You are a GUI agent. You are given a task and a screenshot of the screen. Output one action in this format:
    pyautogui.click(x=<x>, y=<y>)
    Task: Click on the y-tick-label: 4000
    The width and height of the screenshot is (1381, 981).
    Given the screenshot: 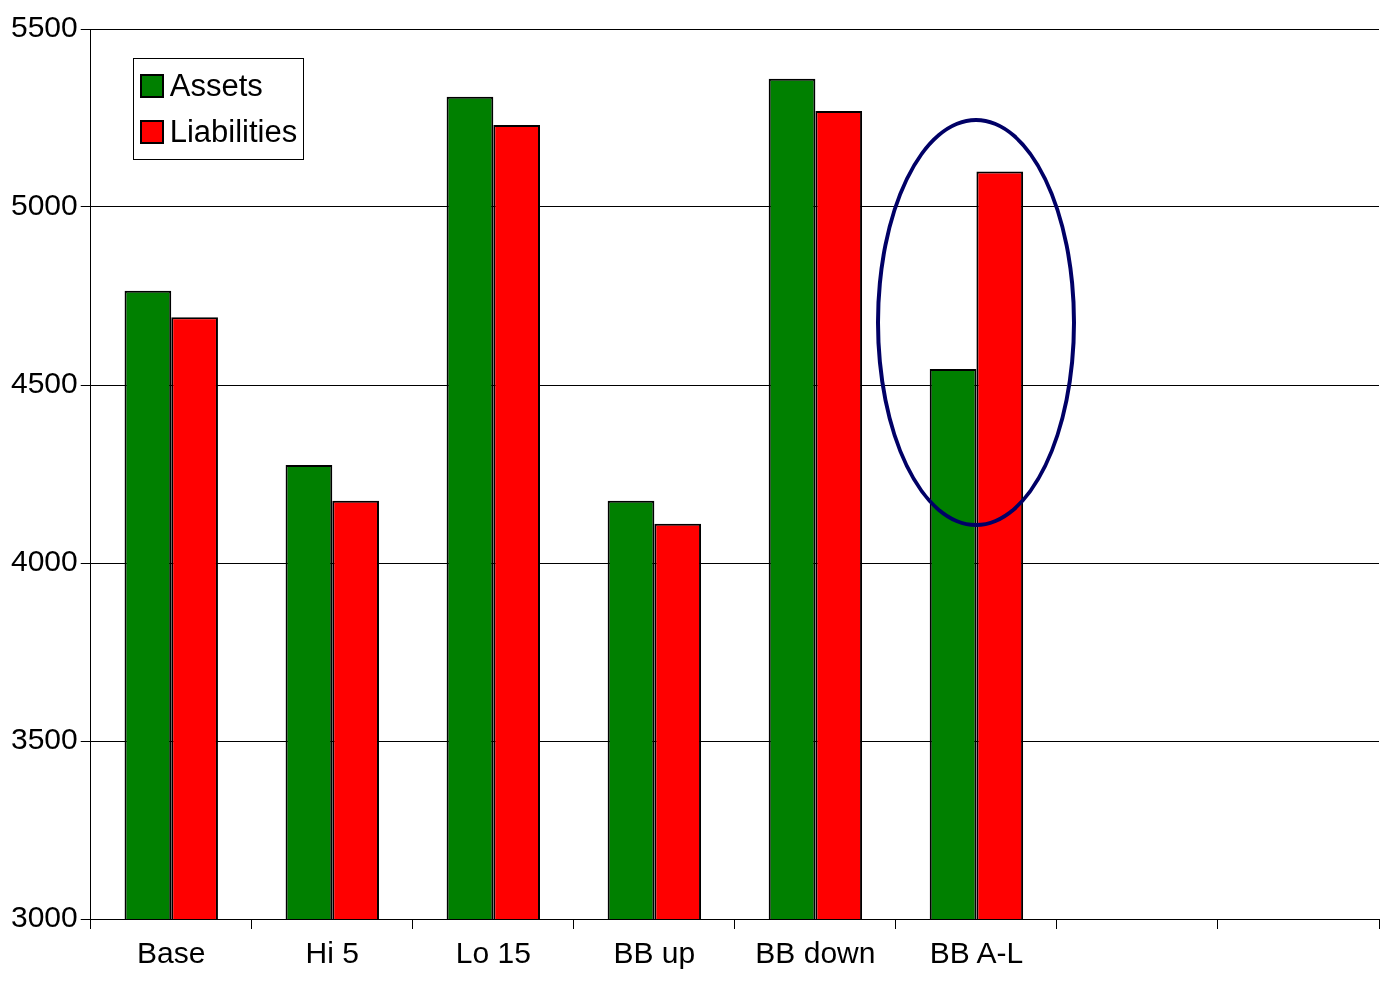 What is the action you would take?
    pyautogui.click(x=44, y=561)
    